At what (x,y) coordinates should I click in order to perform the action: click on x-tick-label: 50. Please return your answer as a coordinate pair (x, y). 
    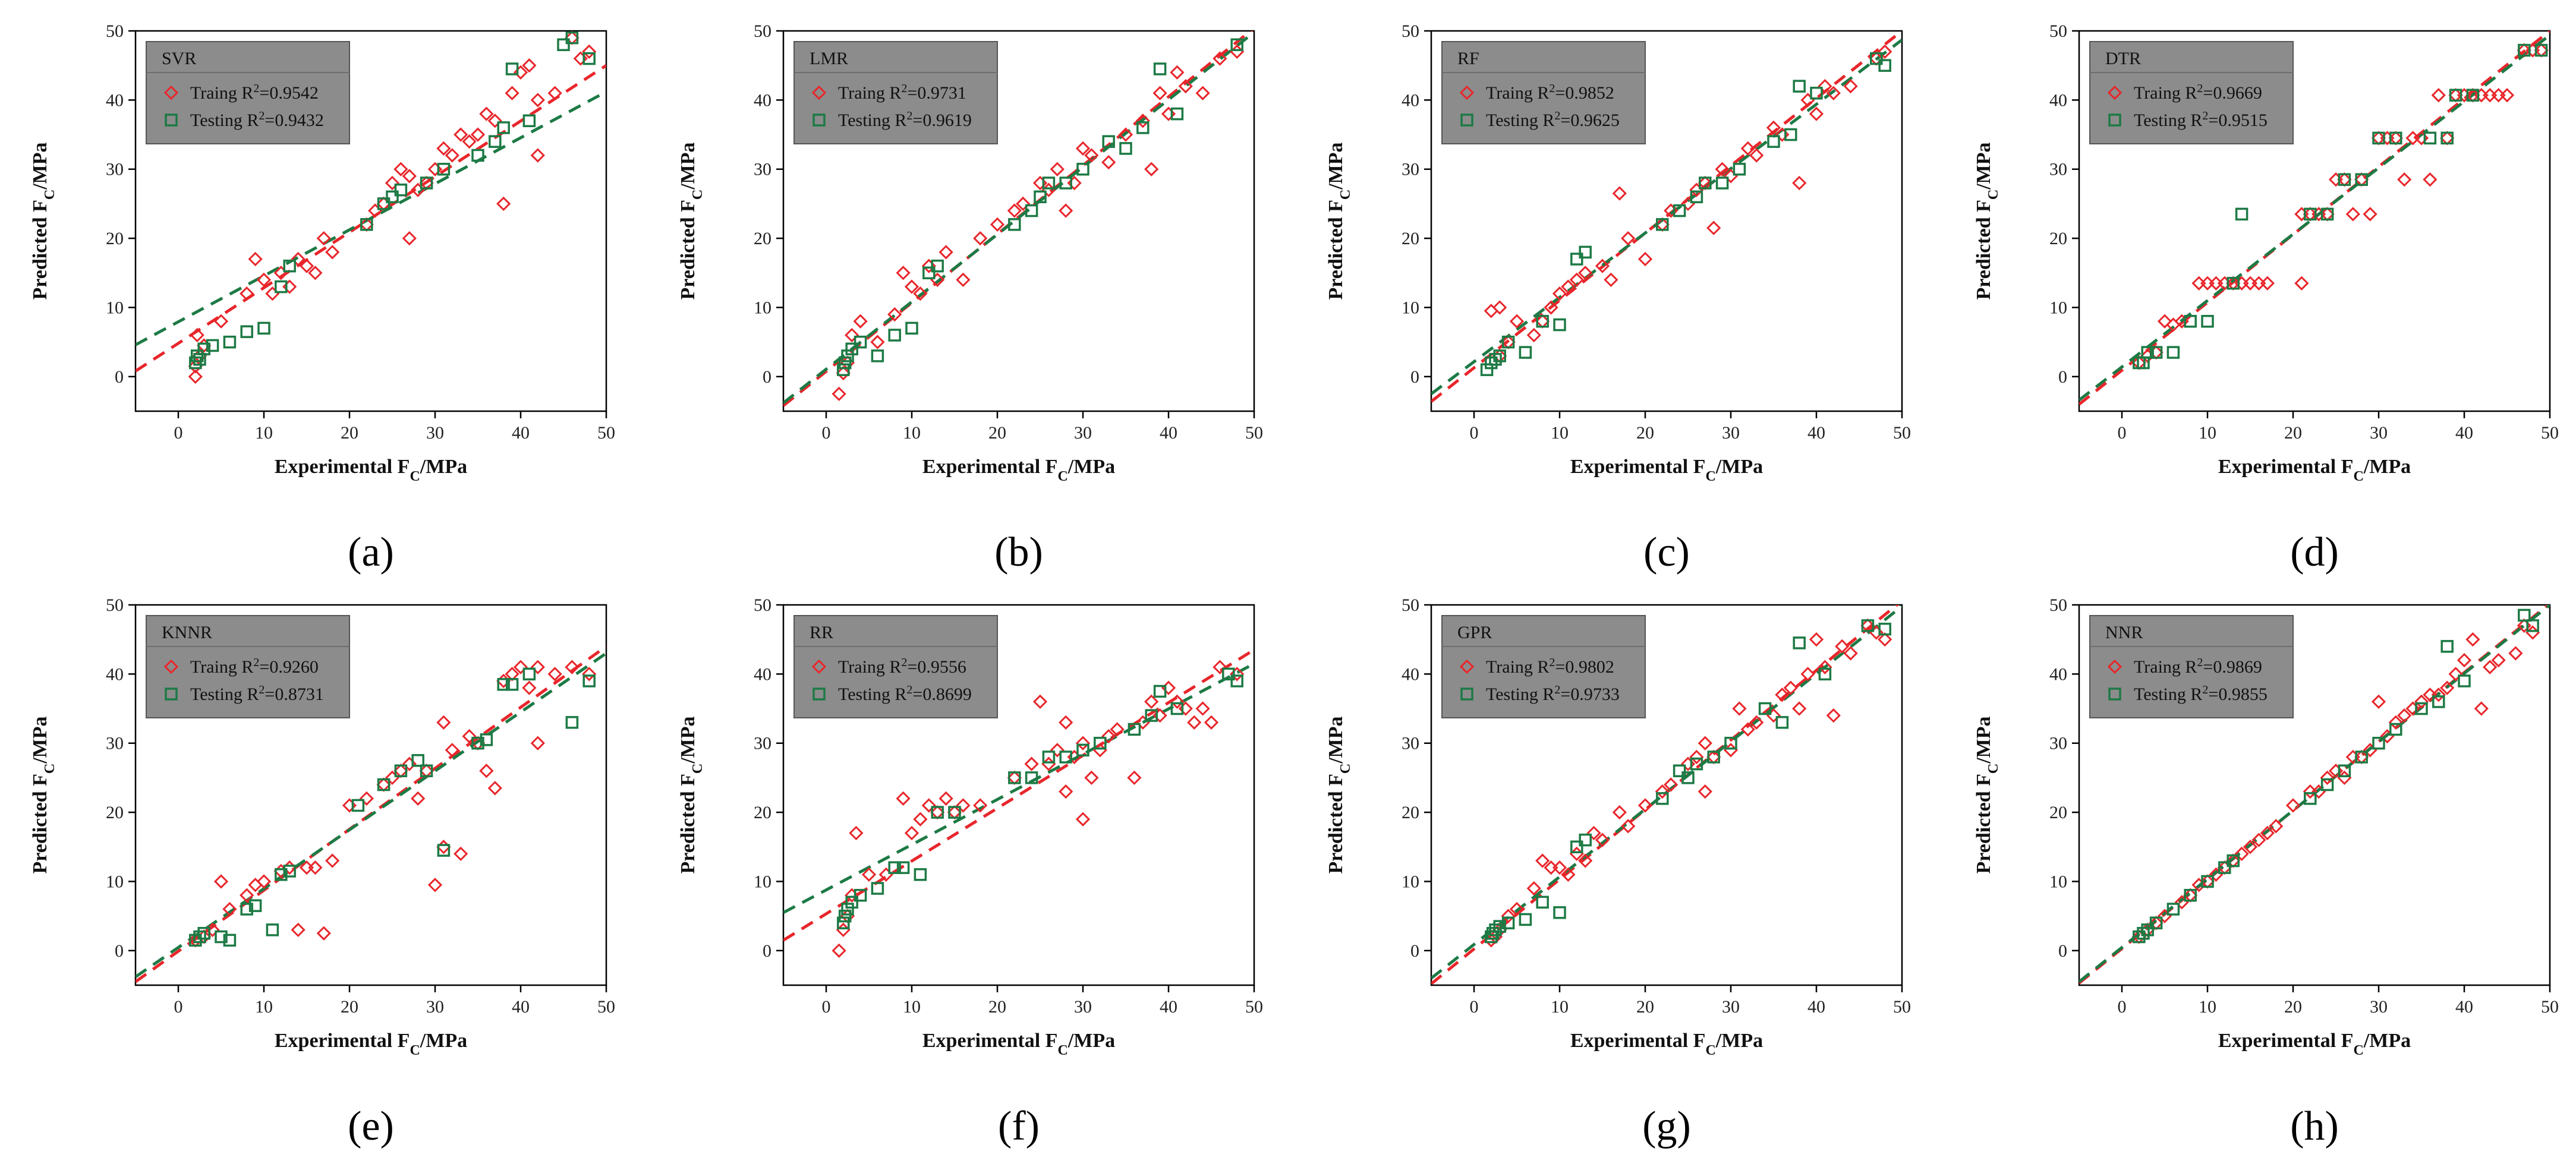
    Looking at the image, I should click on (1902, 433).